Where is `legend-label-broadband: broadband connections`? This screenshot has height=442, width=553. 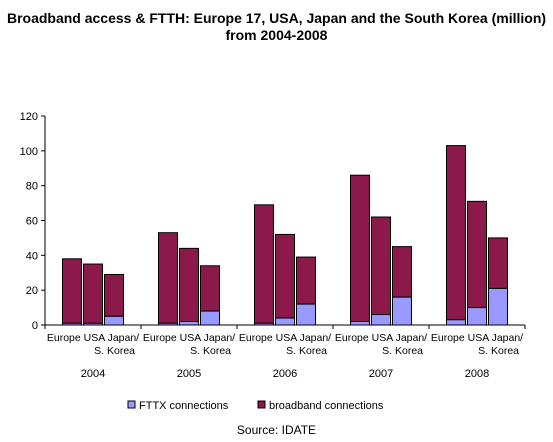
legend-label-broadband: broadband connections is located at coordinates (326, 406).